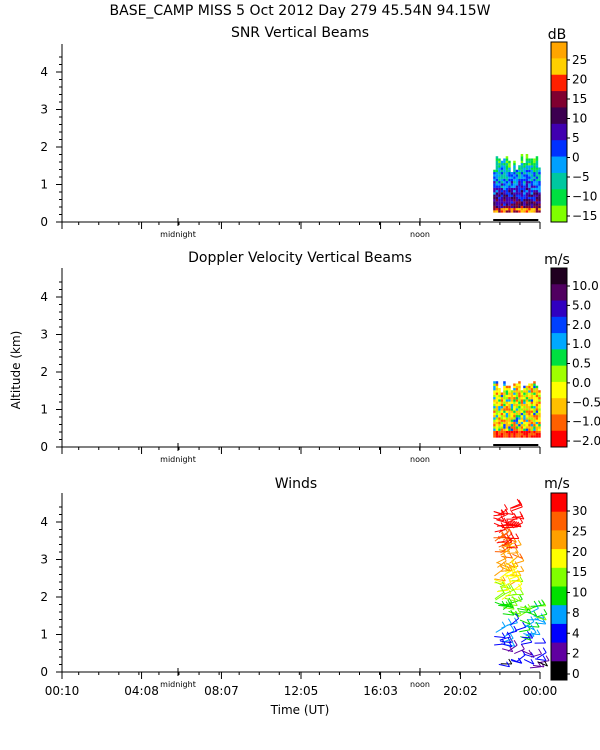  What do you see at coordinates (557, 484) in the screenshot?
I see `winds-colorbar-unit: m/s` at bounding box center [557, 484].